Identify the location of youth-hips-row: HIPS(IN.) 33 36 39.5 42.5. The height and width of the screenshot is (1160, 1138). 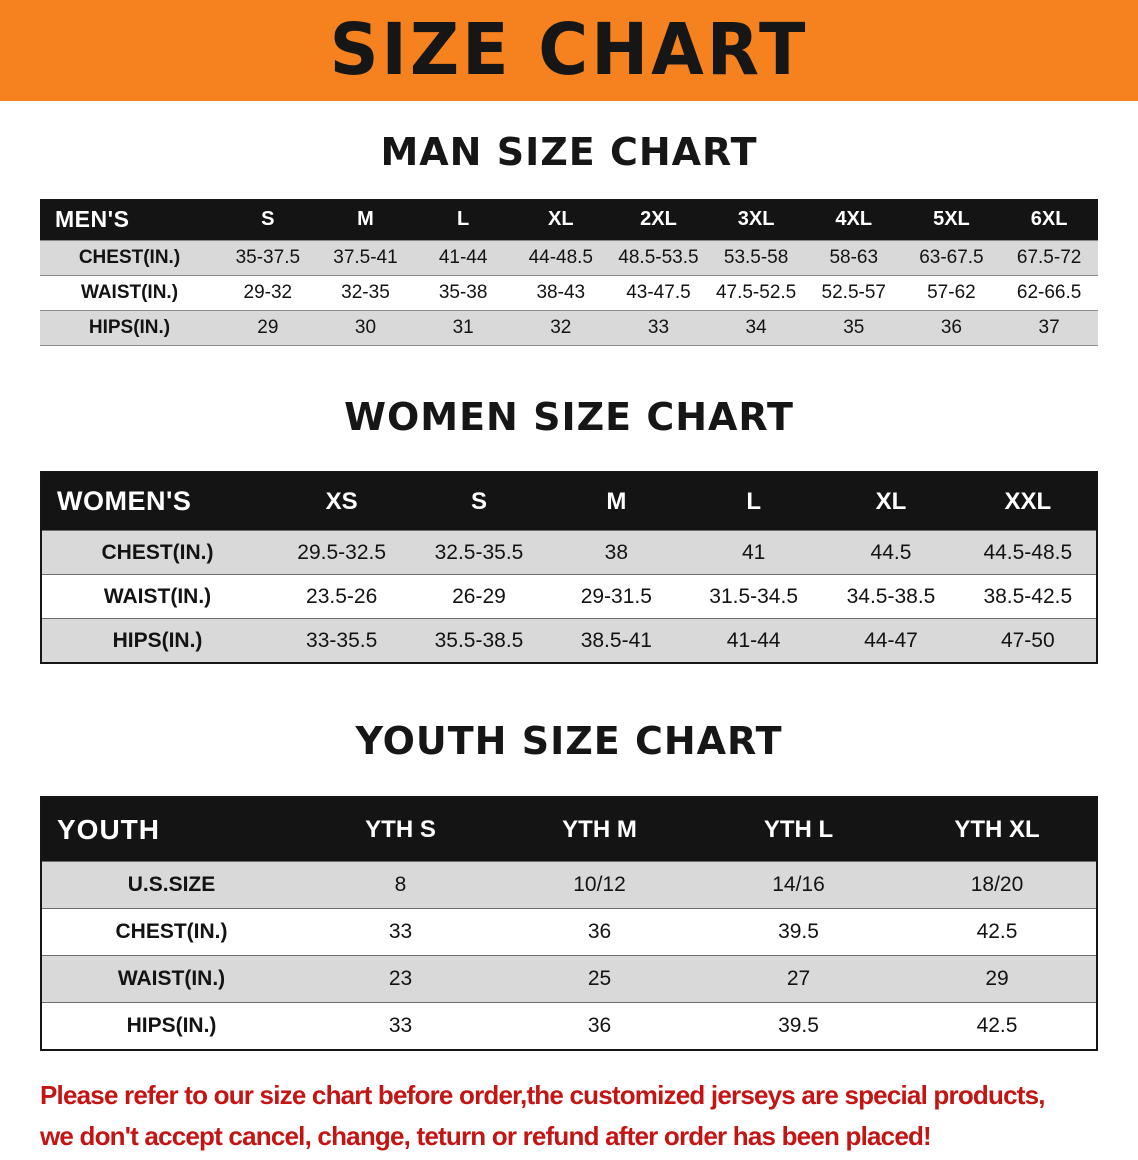
(569, 1026).